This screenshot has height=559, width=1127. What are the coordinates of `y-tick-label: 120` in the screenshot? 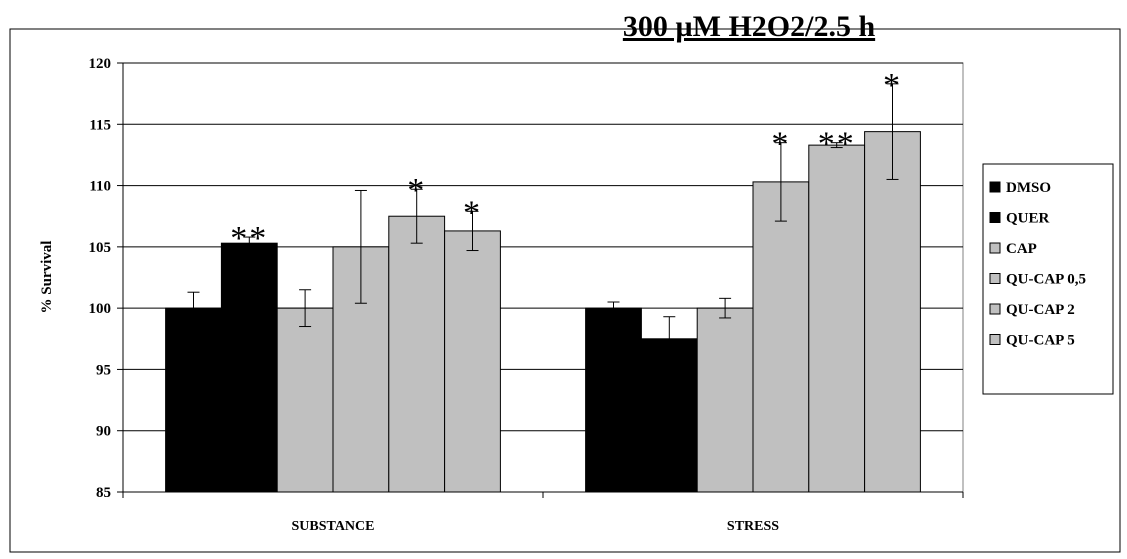 It's located at (100, 64).